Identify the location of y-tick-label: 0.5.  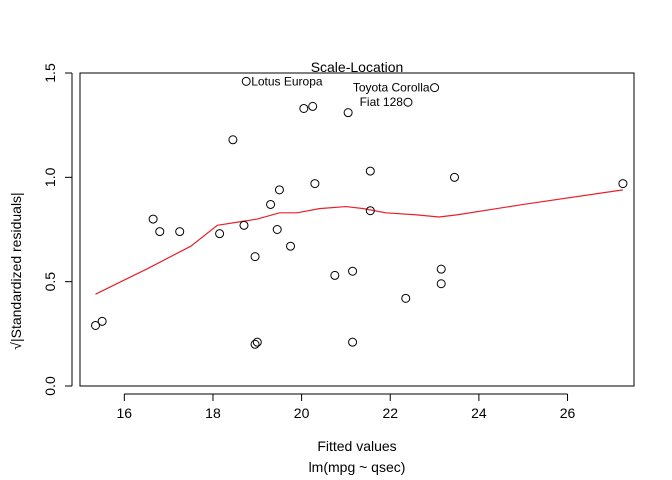
(50, 282).